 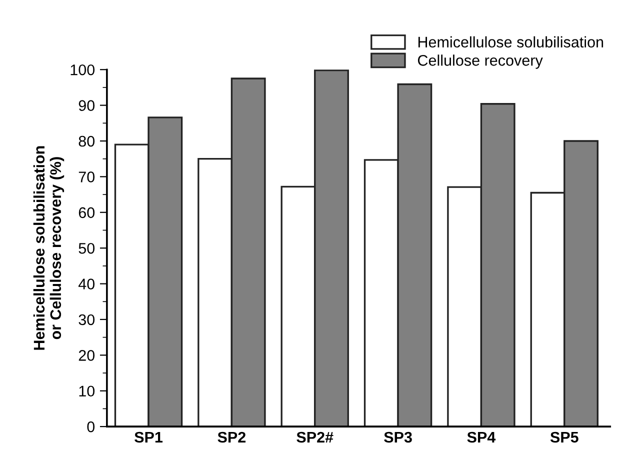 I want to click on x-tick-label: SP3, so click(x=398, y=437).